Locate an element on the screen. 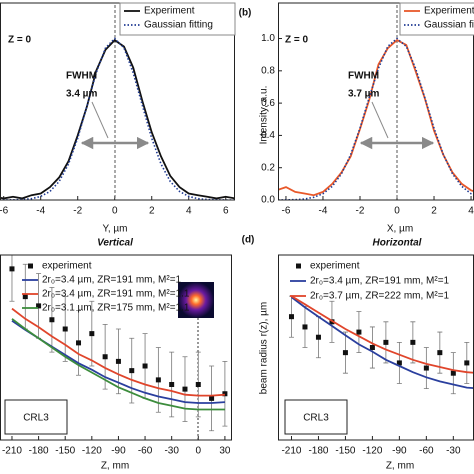  legend-label: experiment is located at coordinates (67, 266).